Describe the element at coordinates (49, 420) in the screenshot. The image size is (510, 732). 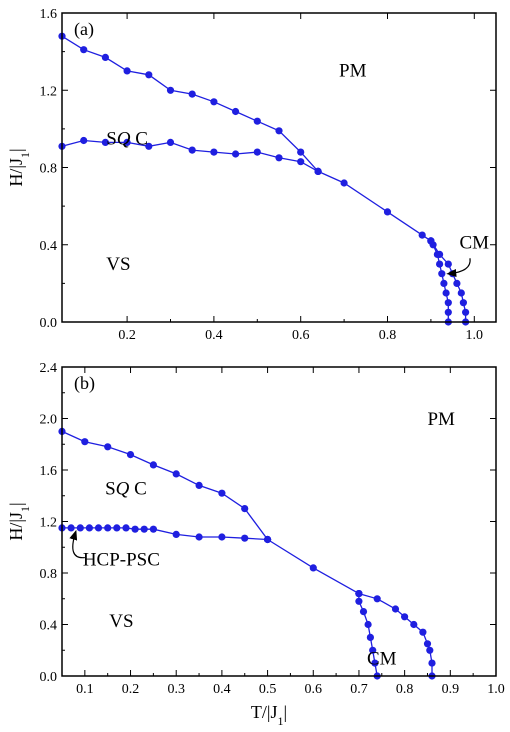
I see `panel-b-y-tick-label: 2.0` at that location.